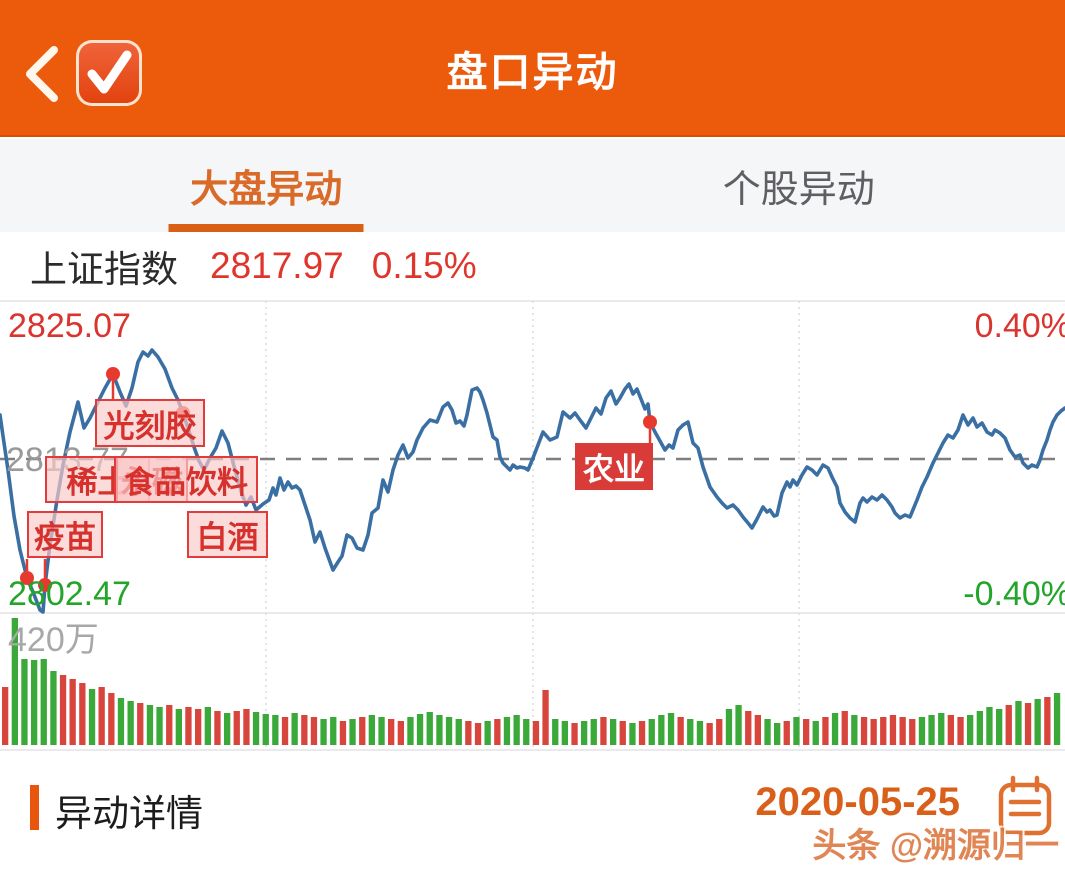 This screenshot has width=1065, height=871. What do you see at coordinates (69, 326) in the screenshot?
I see `y-axis-high-label: 2825.07` at bounding box center [69, 326].